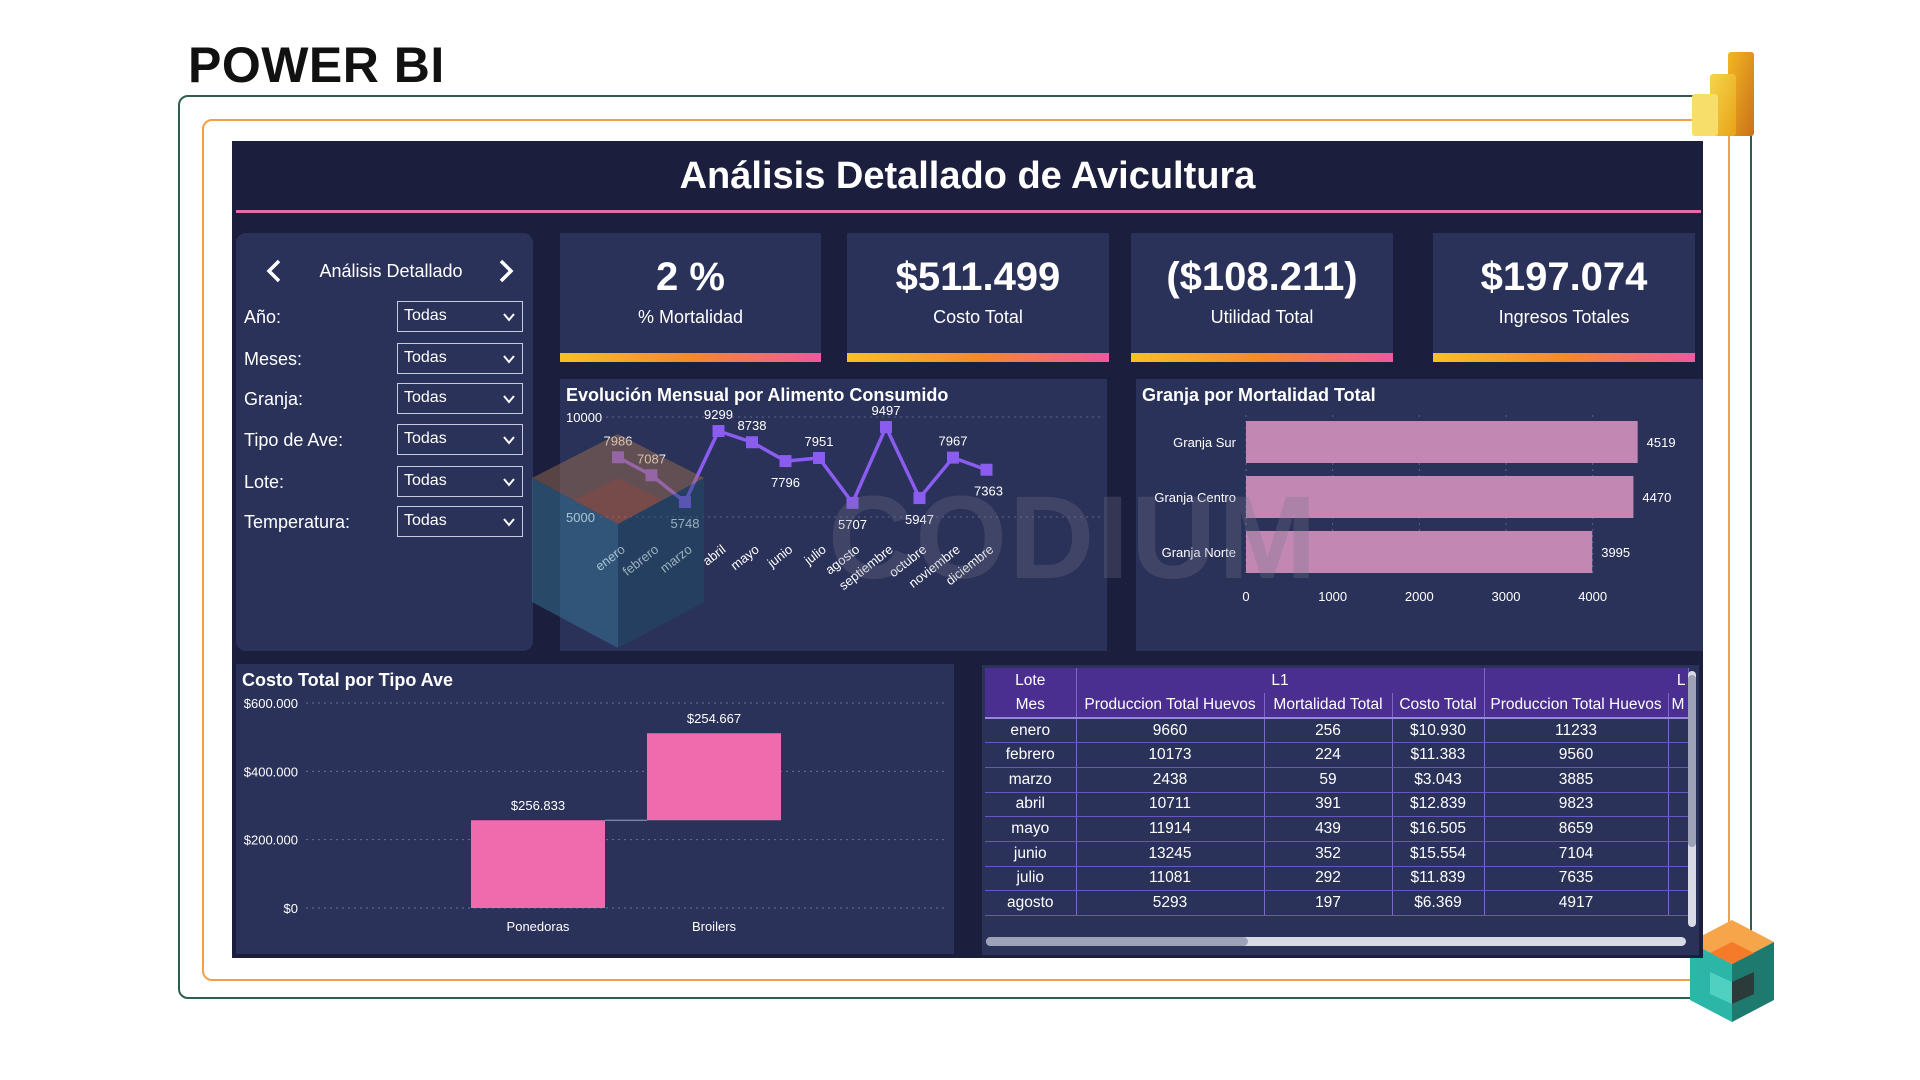 This screenshot has height=1080, width=1920. I want to click on bar, so click(1442, 442).